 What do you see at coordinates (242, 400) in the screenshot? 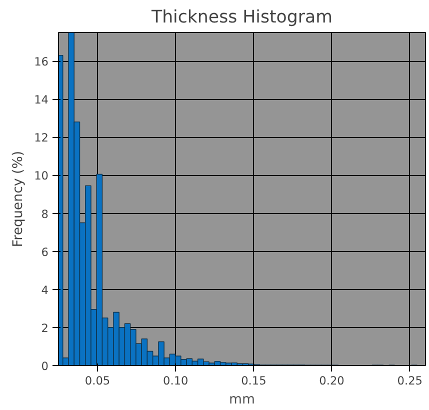
I see `x-axis-title: mm` at bounding box center [242, 400].